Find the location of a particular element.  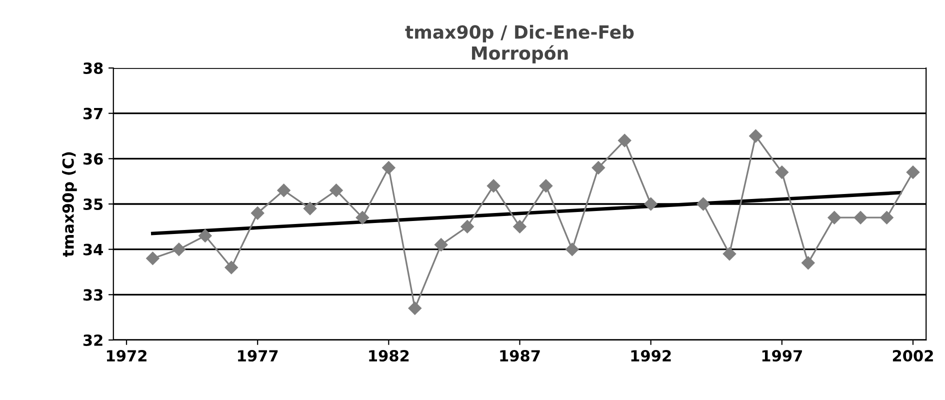

x-tick-label: 1977 is located at coordinates (258, 356).